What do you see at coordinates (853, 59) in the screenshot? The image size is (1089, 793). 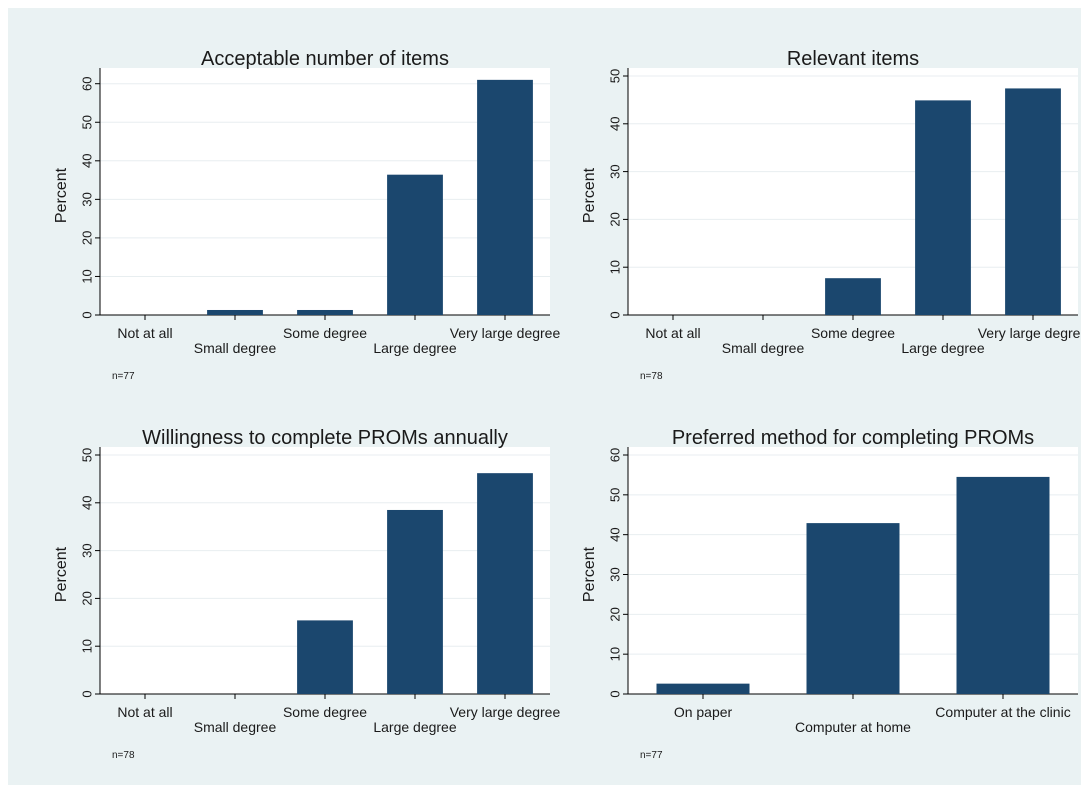 I see `chart-title: Relevant items` at bounding box center [853, 59].